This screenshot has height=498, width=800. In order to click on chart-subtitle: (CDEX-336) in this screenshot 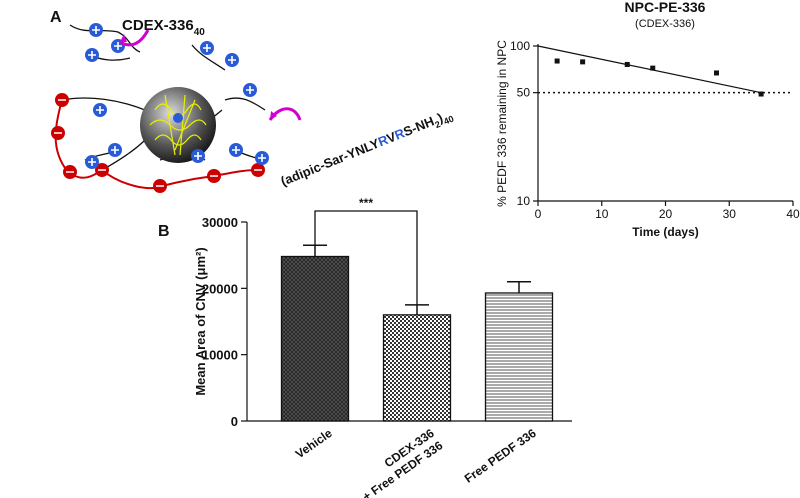, I will do `click(665, 24)`.